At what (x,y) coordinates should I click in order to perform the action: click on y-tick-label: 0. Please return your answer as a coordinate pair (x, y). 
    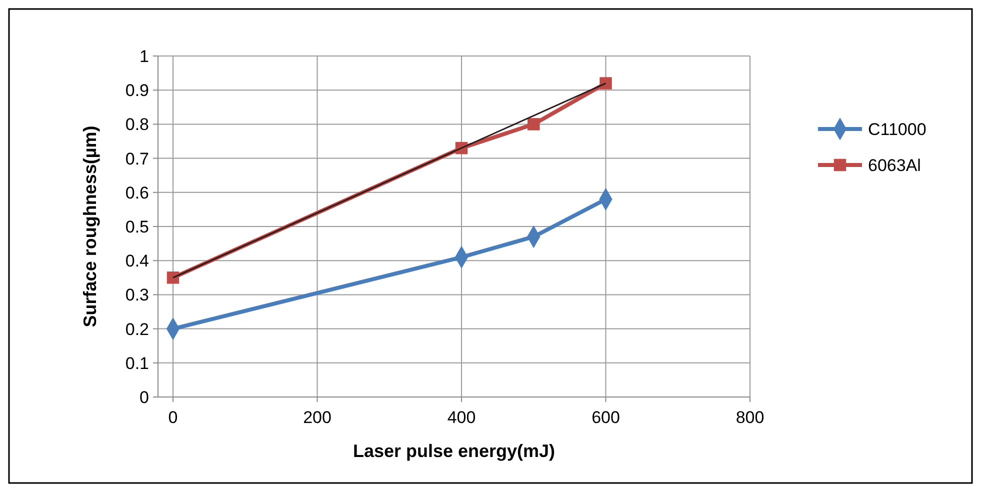
    Looking at the image, I should click on (144, 397).